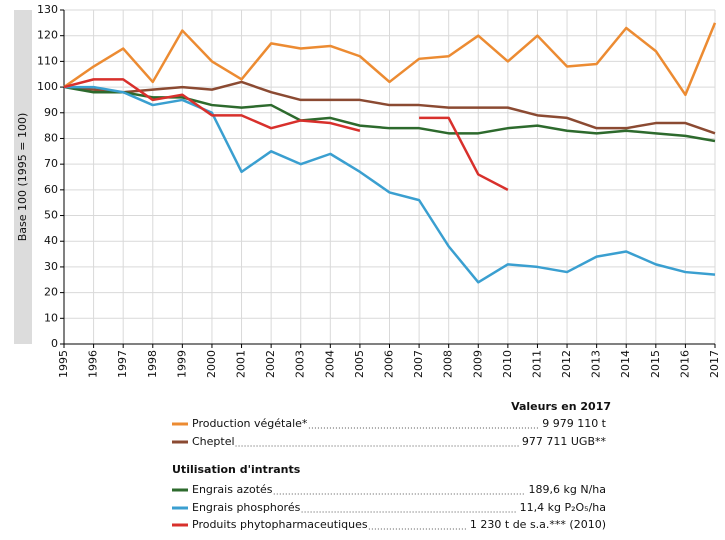 This screenshot has width=725, height=540. What do you see at coordinates (93, 364) in the screenshot?
I see `x-tick-label: 1996` at bounding box center [93, 364].